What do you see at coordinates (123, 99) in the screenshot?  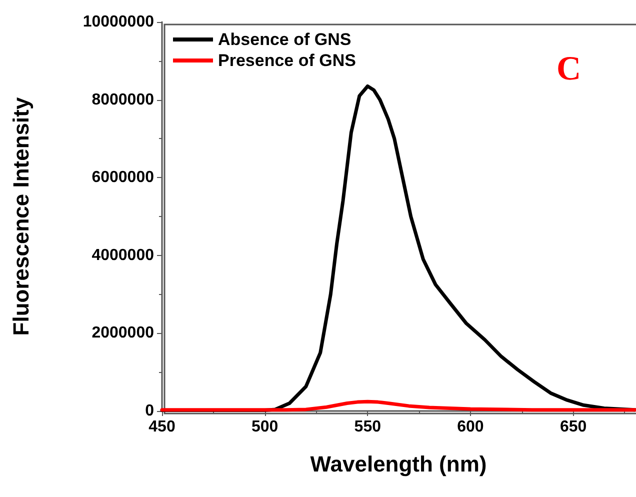 I see `y-tick-label: 8000000` at bounding box center [123, 99].